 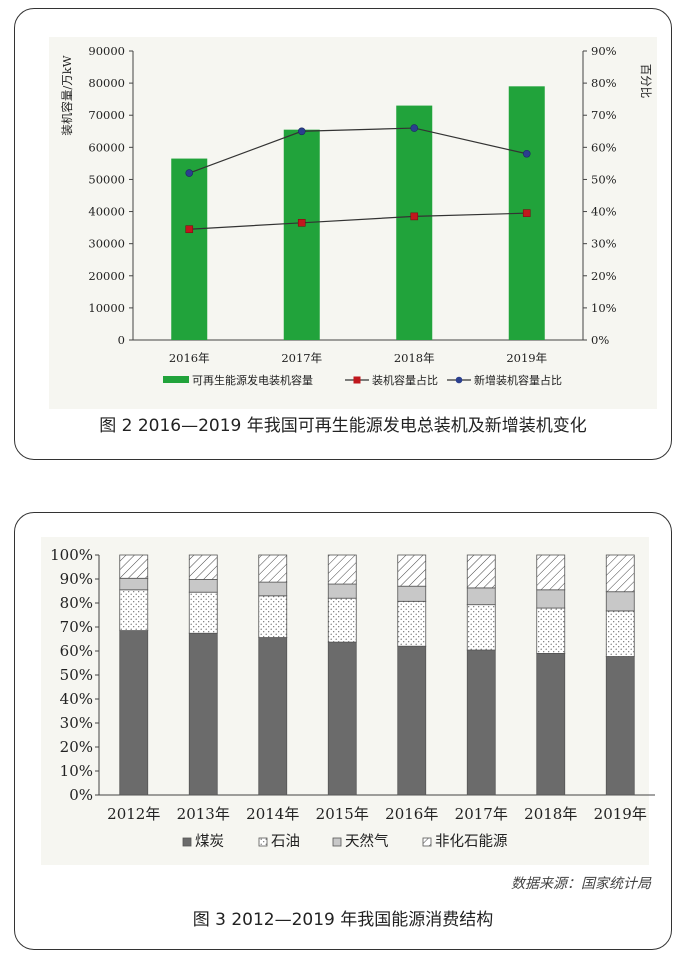 I want to click on y-right-tick-label: 0%, so click(x=600, y=340).